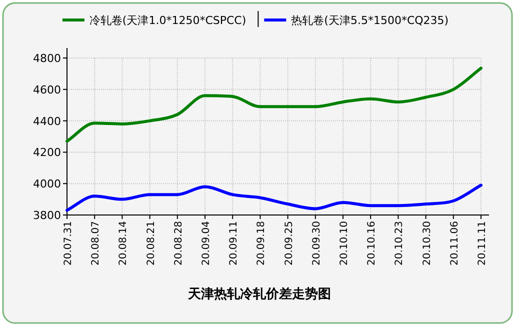  What do you see at coordinates (47, 184) in the screenshot?
I see `y-tick-label: 4000` at bounding box center [47, 184].